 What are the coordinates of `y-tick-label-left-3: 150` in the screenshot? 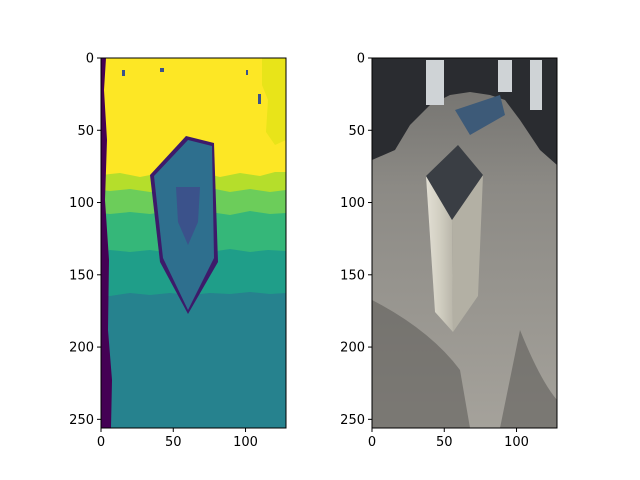 It's located at (81, 275).